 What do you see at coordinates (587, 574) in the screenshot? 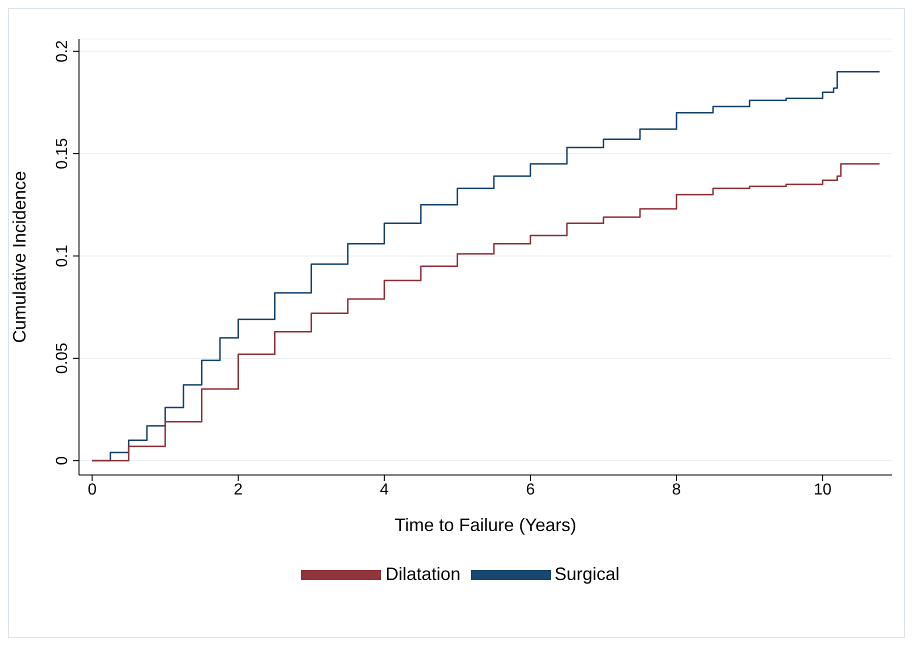
I see `legend-label: Surgical` at bounding box center [587, 574].